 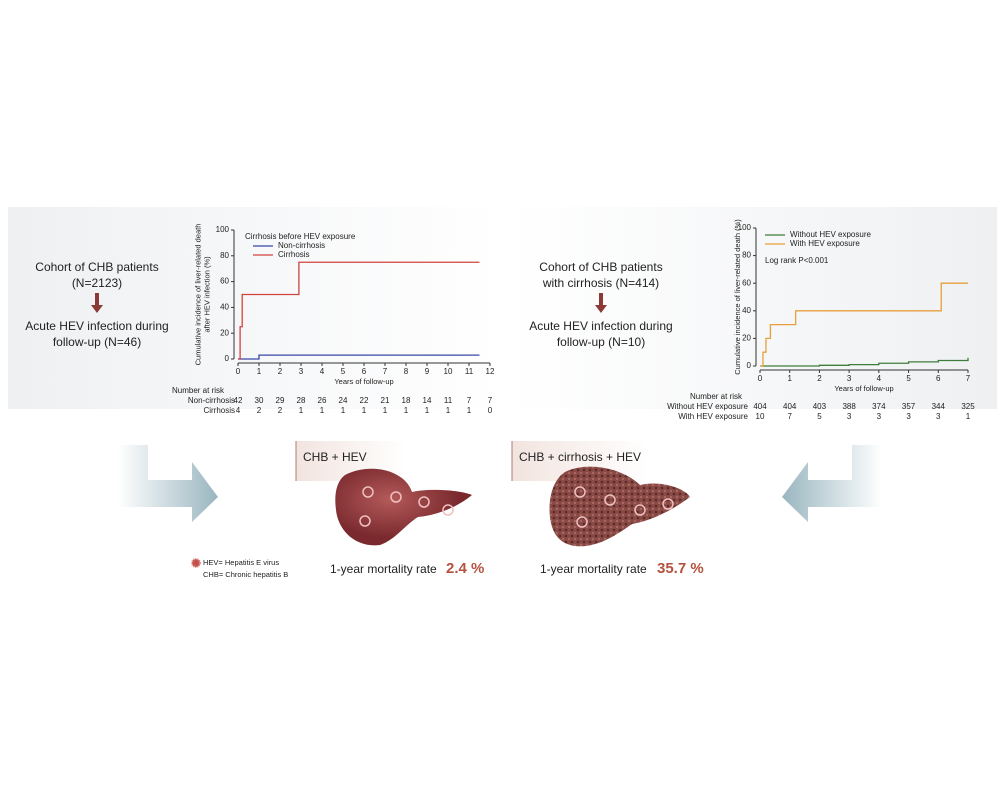 I want to click on legend-label: Cirrhosis, so click(x=294, y=254).